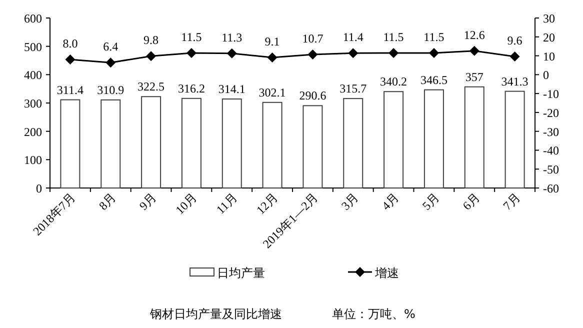 The height and width of the screenshot is (328, 583). Describe the element at coordinates (549, 19) in the screenshot. I see `y2-tick-label: 30` at that location.